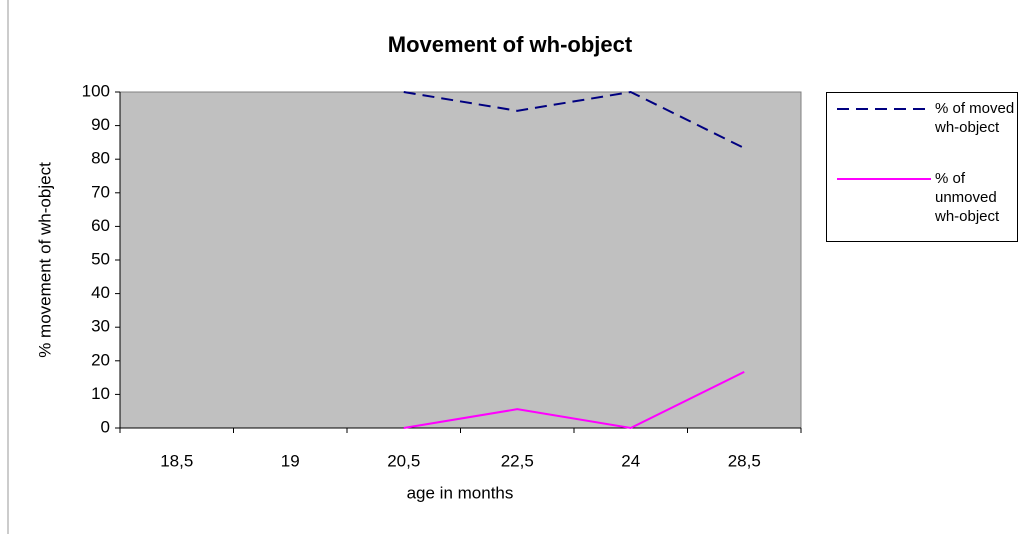 This screenshot has width=1021, height=534. Describe the element at coordinates (100, 292) in the screenshot. I see `y-tick-label: 40` at that location.